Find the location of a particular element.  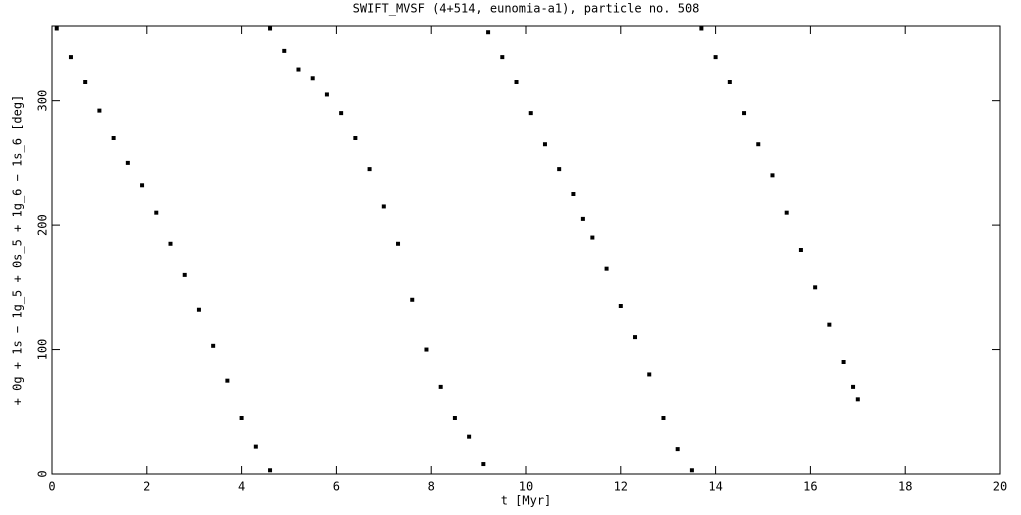

x-tick-label: 8 is located at coordinates (431, 487).